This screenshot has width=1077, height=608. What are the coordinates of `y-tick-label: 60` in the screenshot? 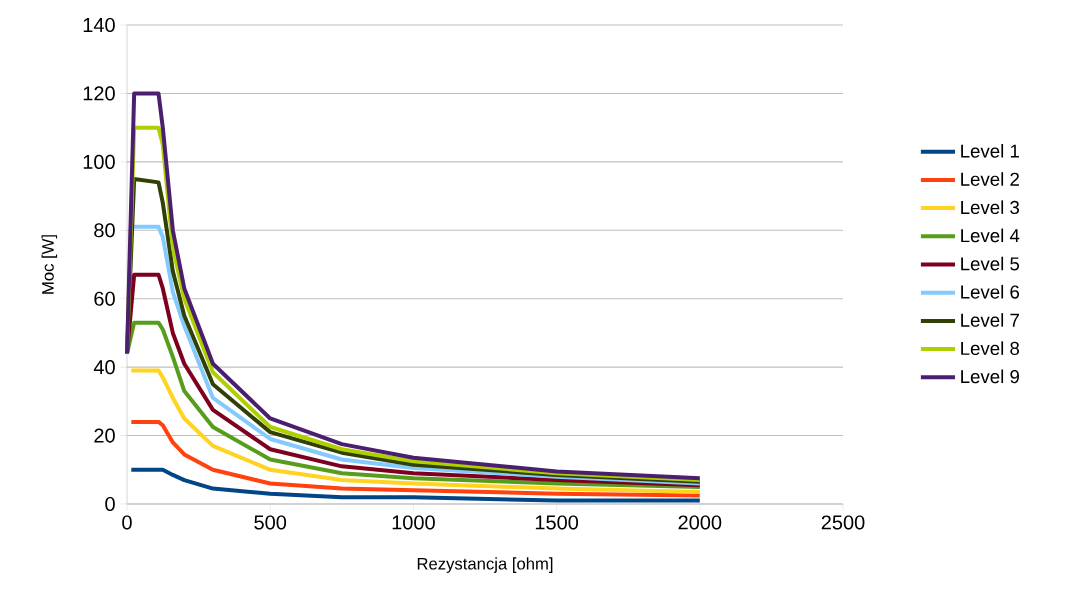 It's located at (104, 298).